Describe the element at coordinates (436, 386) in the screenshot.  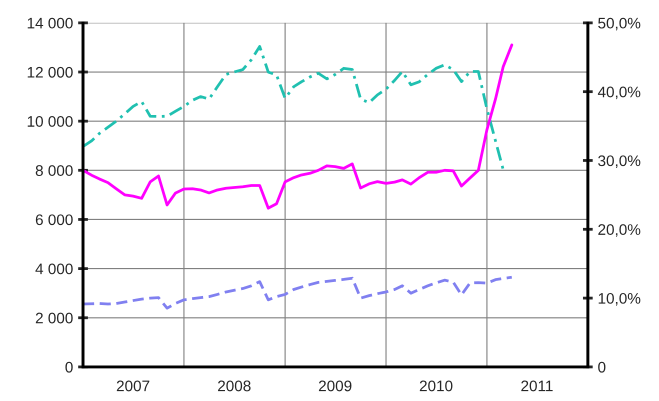
I see `x-tick-label: 2010` at that location.